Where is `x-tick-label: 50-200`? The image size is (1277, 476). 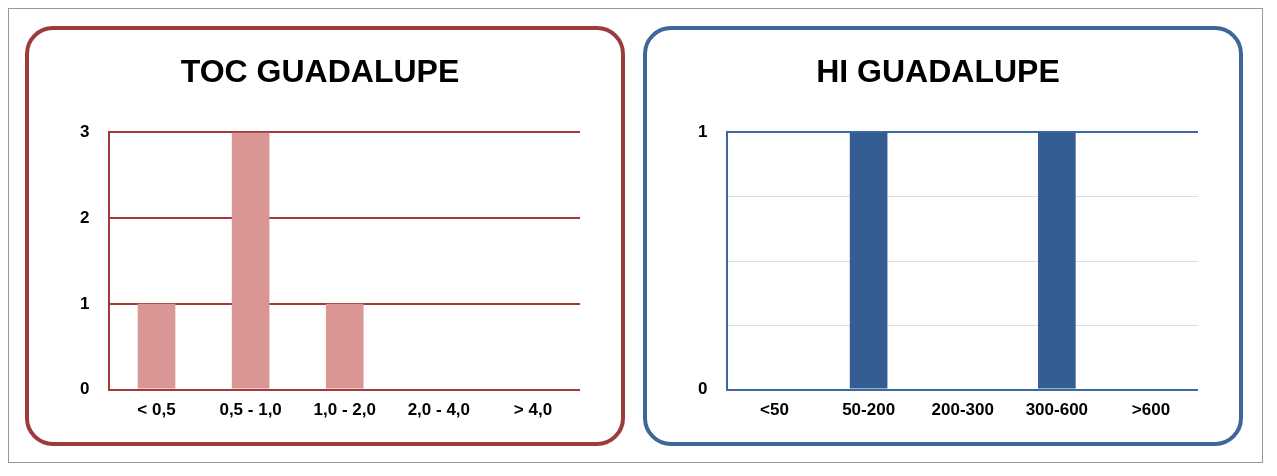 x-tick-label: 50-200 is located at coordinates (869, 409).